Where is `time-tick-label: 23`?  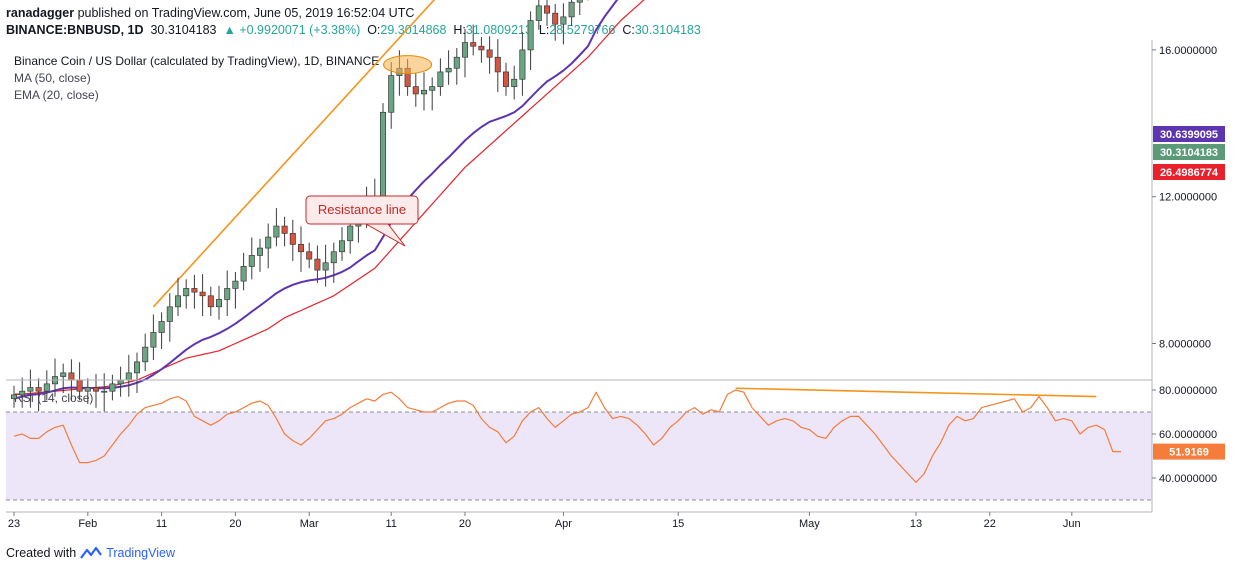 time-tick-label: 23 is located at coordinates (14, 524).